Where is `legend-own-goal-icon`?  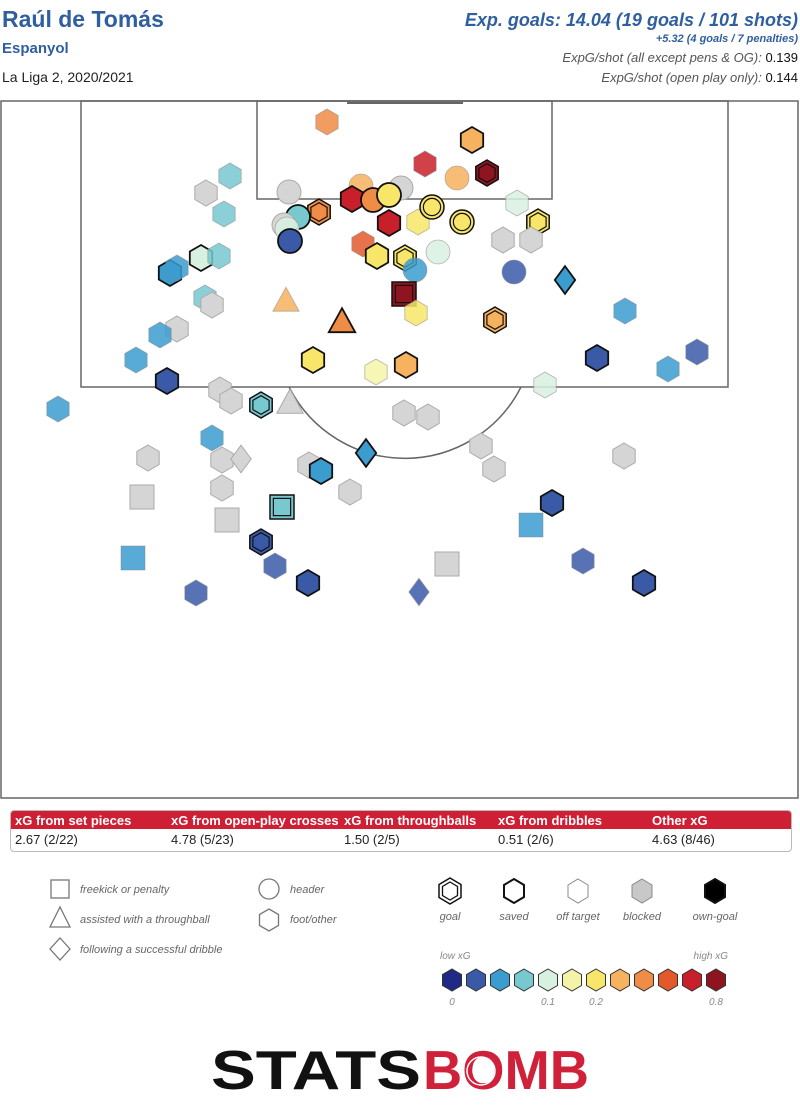 legend-own-goal-icon is located at coordinates (715, 891).